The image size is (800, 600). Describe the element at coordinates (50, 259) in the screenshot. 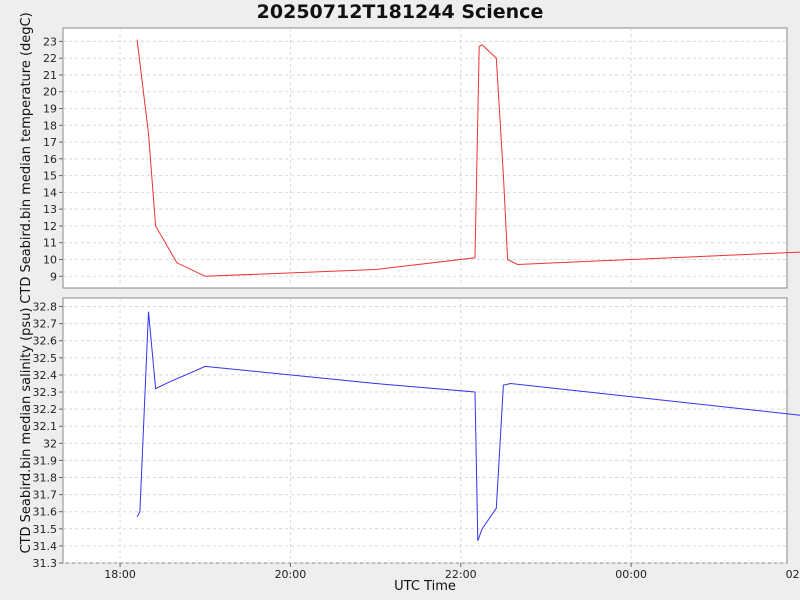

I see `y-tick-label: 10` at that location.